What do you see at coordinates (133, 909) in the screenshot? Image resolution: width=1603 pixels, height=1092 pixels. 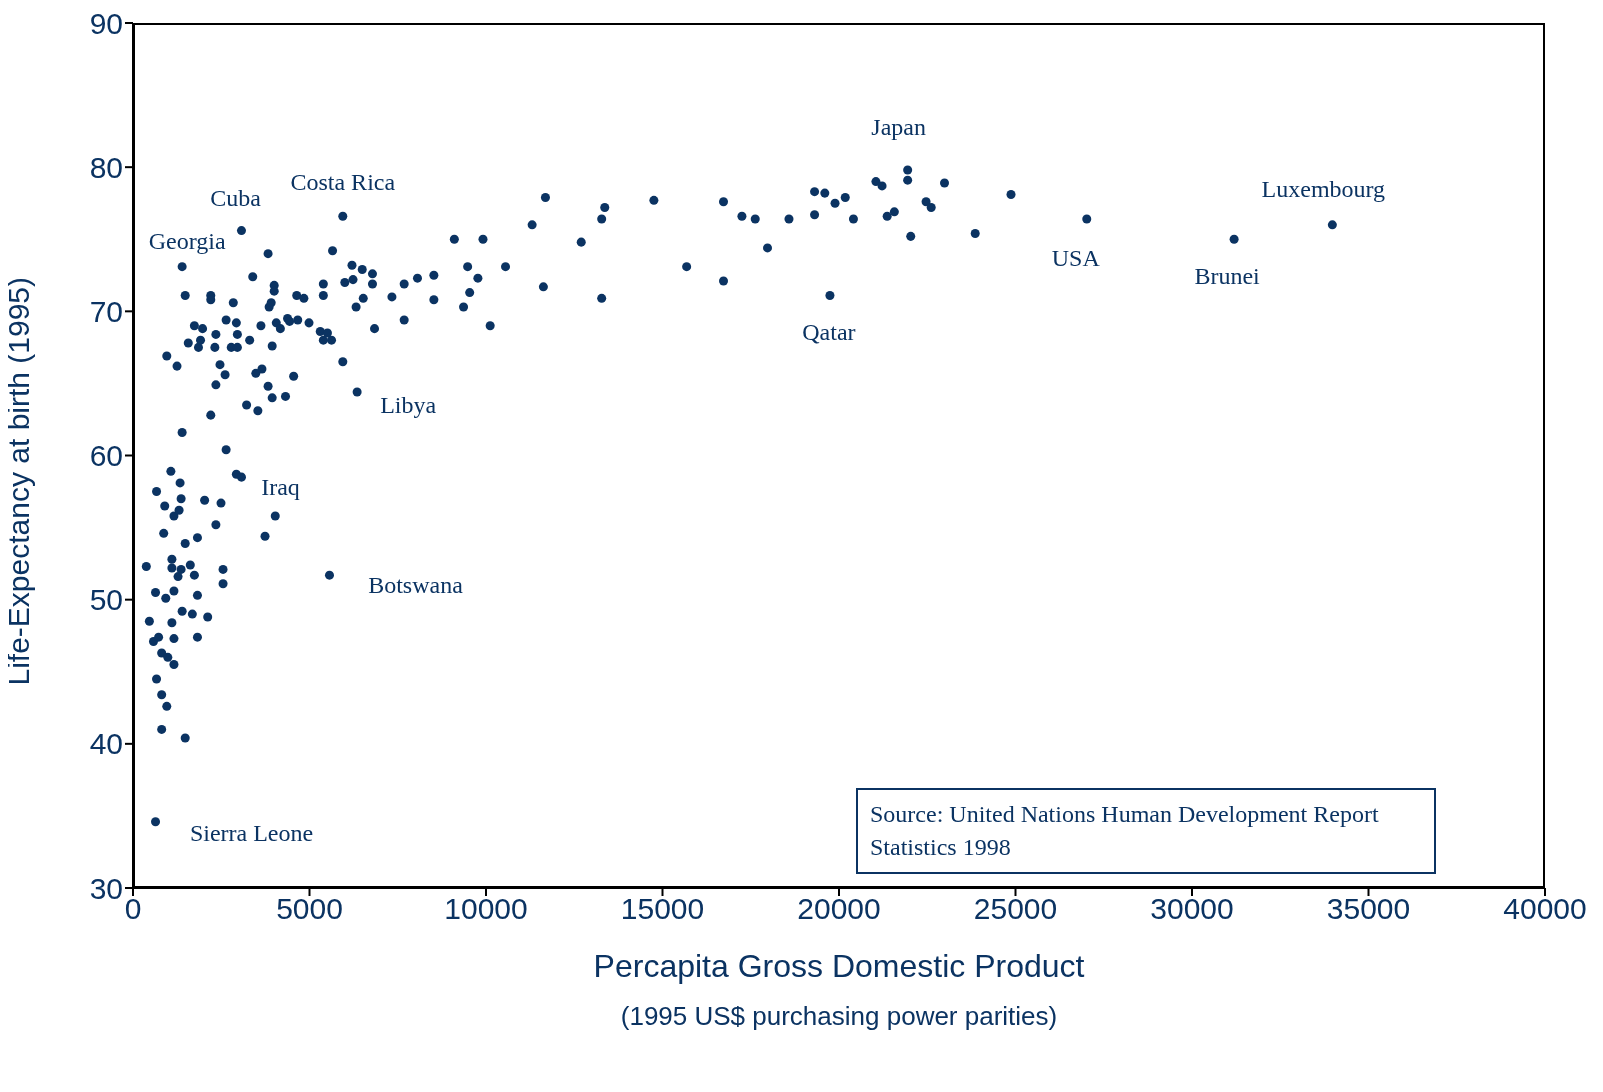 I see `x-tick-label: 0` at bounding box center [133, 909].